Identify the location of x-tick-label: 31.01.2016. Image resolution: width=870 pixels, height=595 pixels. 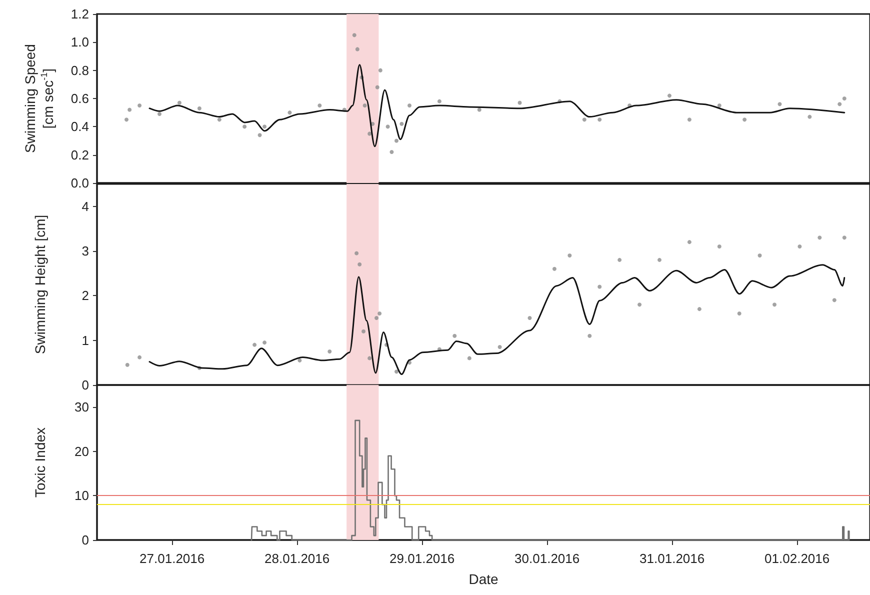
(672, 558).